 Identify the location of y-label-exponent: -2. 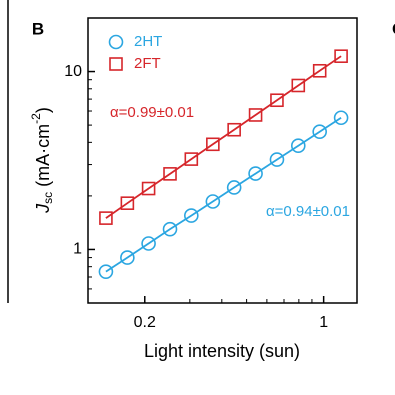
(36, 118).